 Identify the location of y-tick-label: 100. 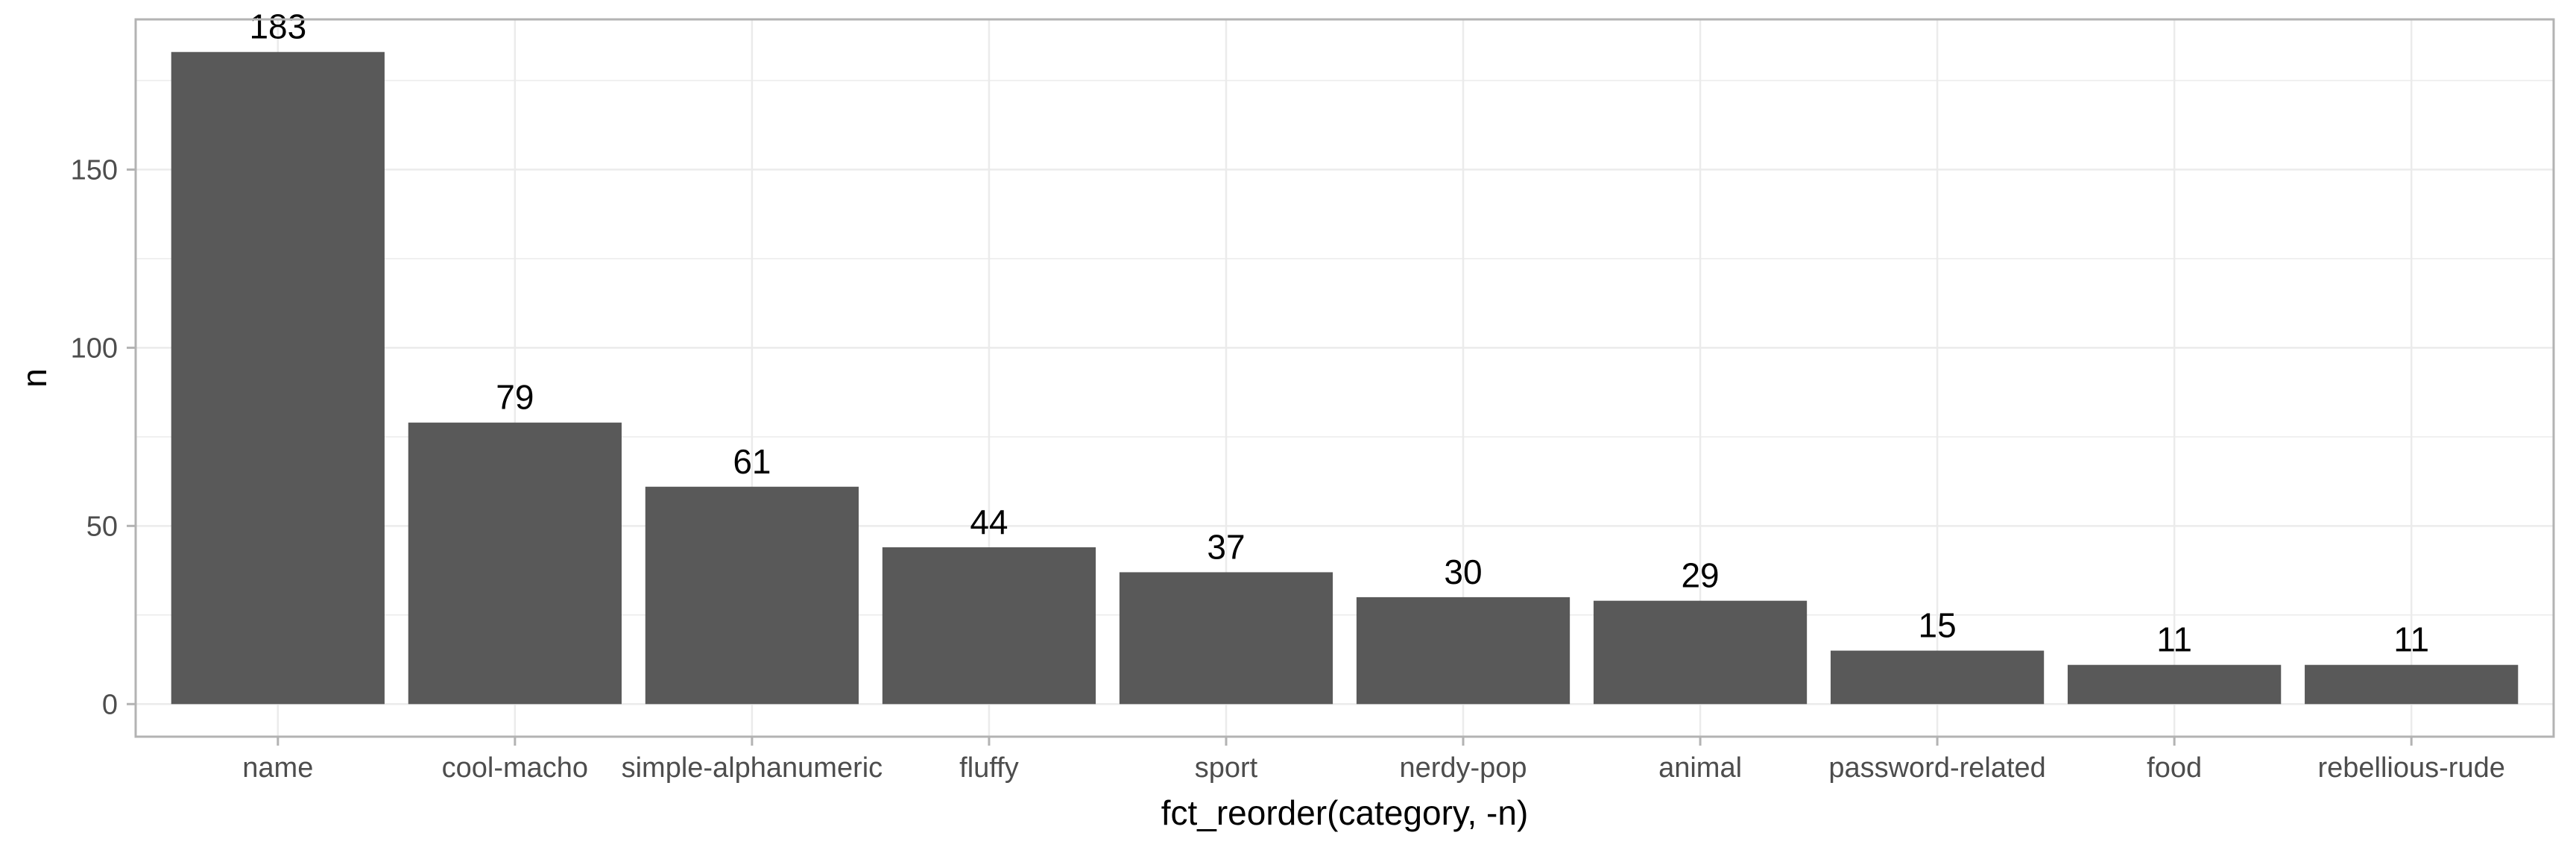
(94, 348).